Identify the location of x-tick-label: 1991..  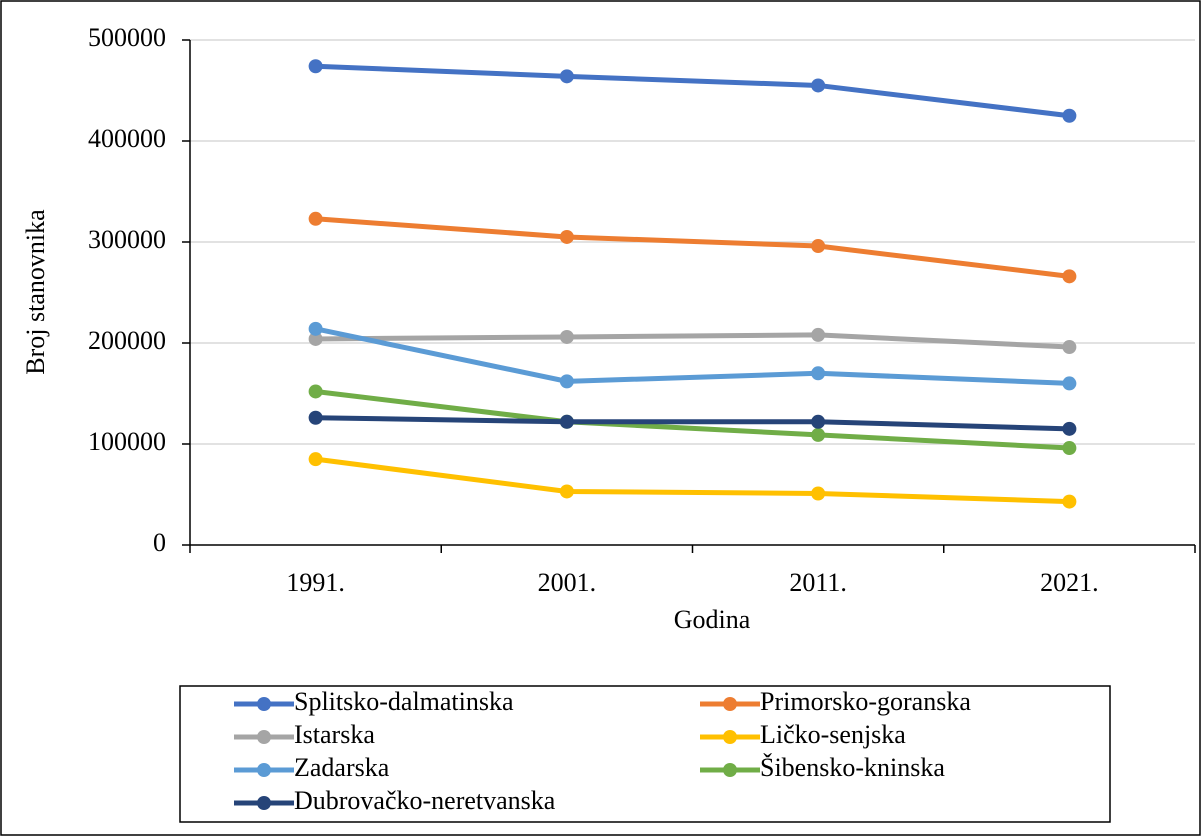
(315, 582).